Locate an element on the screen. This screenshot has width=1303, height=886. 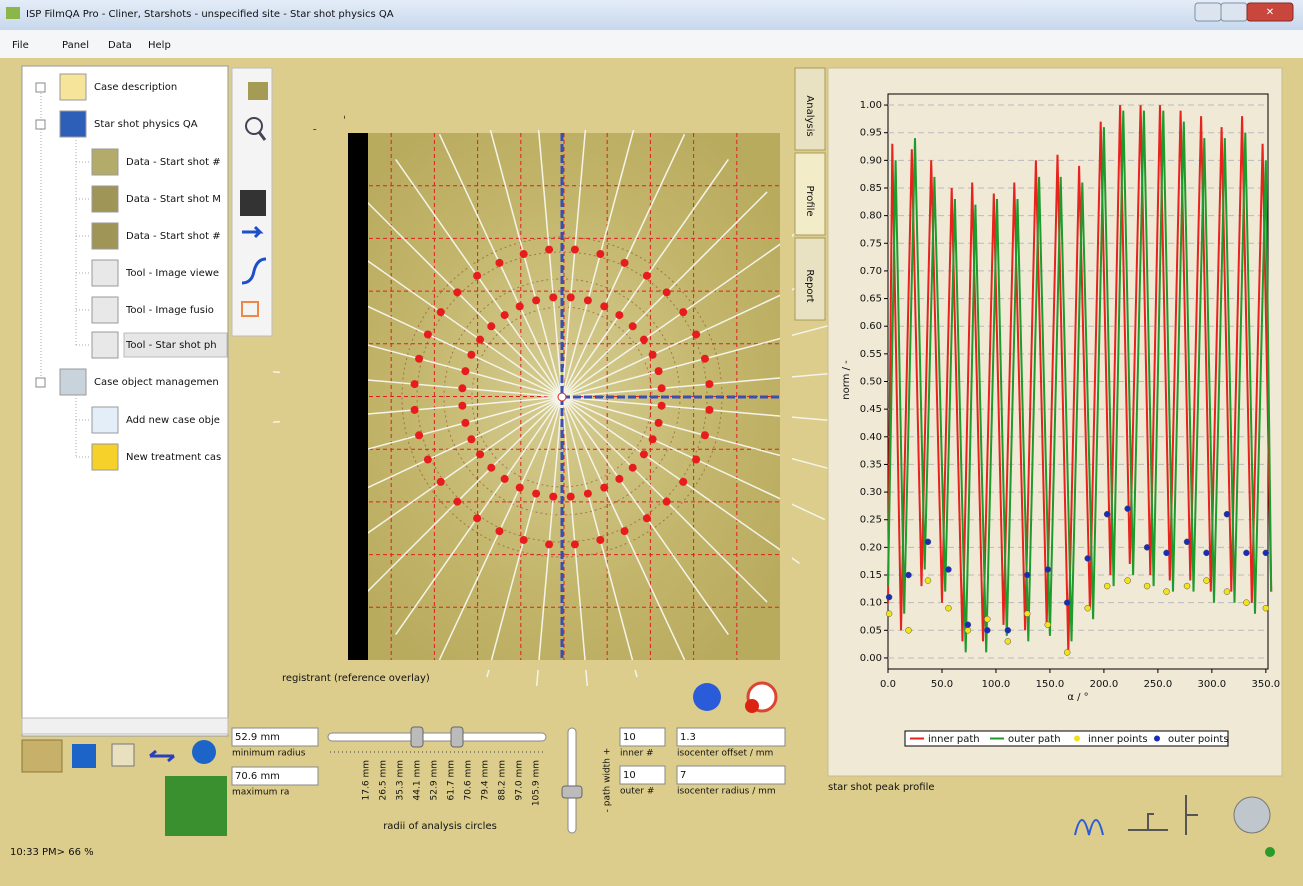
tool-zoom-handle is located at coordinates (262, 136).